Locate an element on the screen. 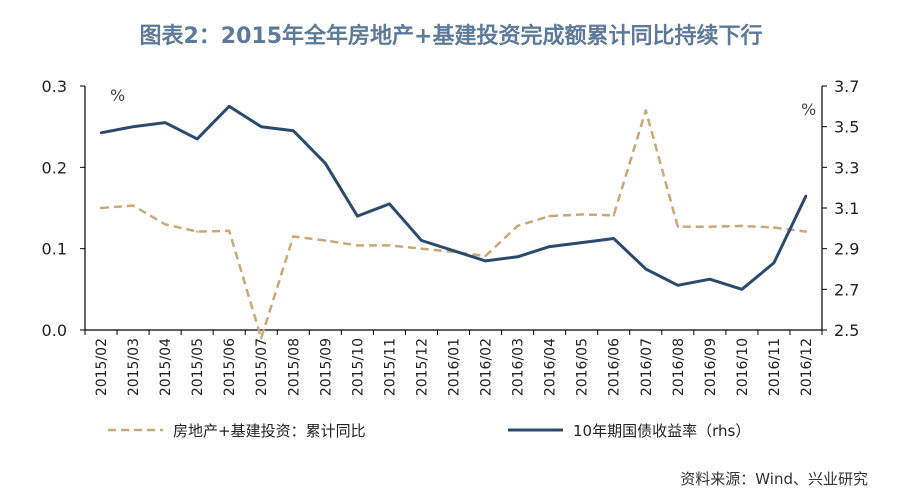  left-tick-label: 0.0 is located at coordinates (54, 330).